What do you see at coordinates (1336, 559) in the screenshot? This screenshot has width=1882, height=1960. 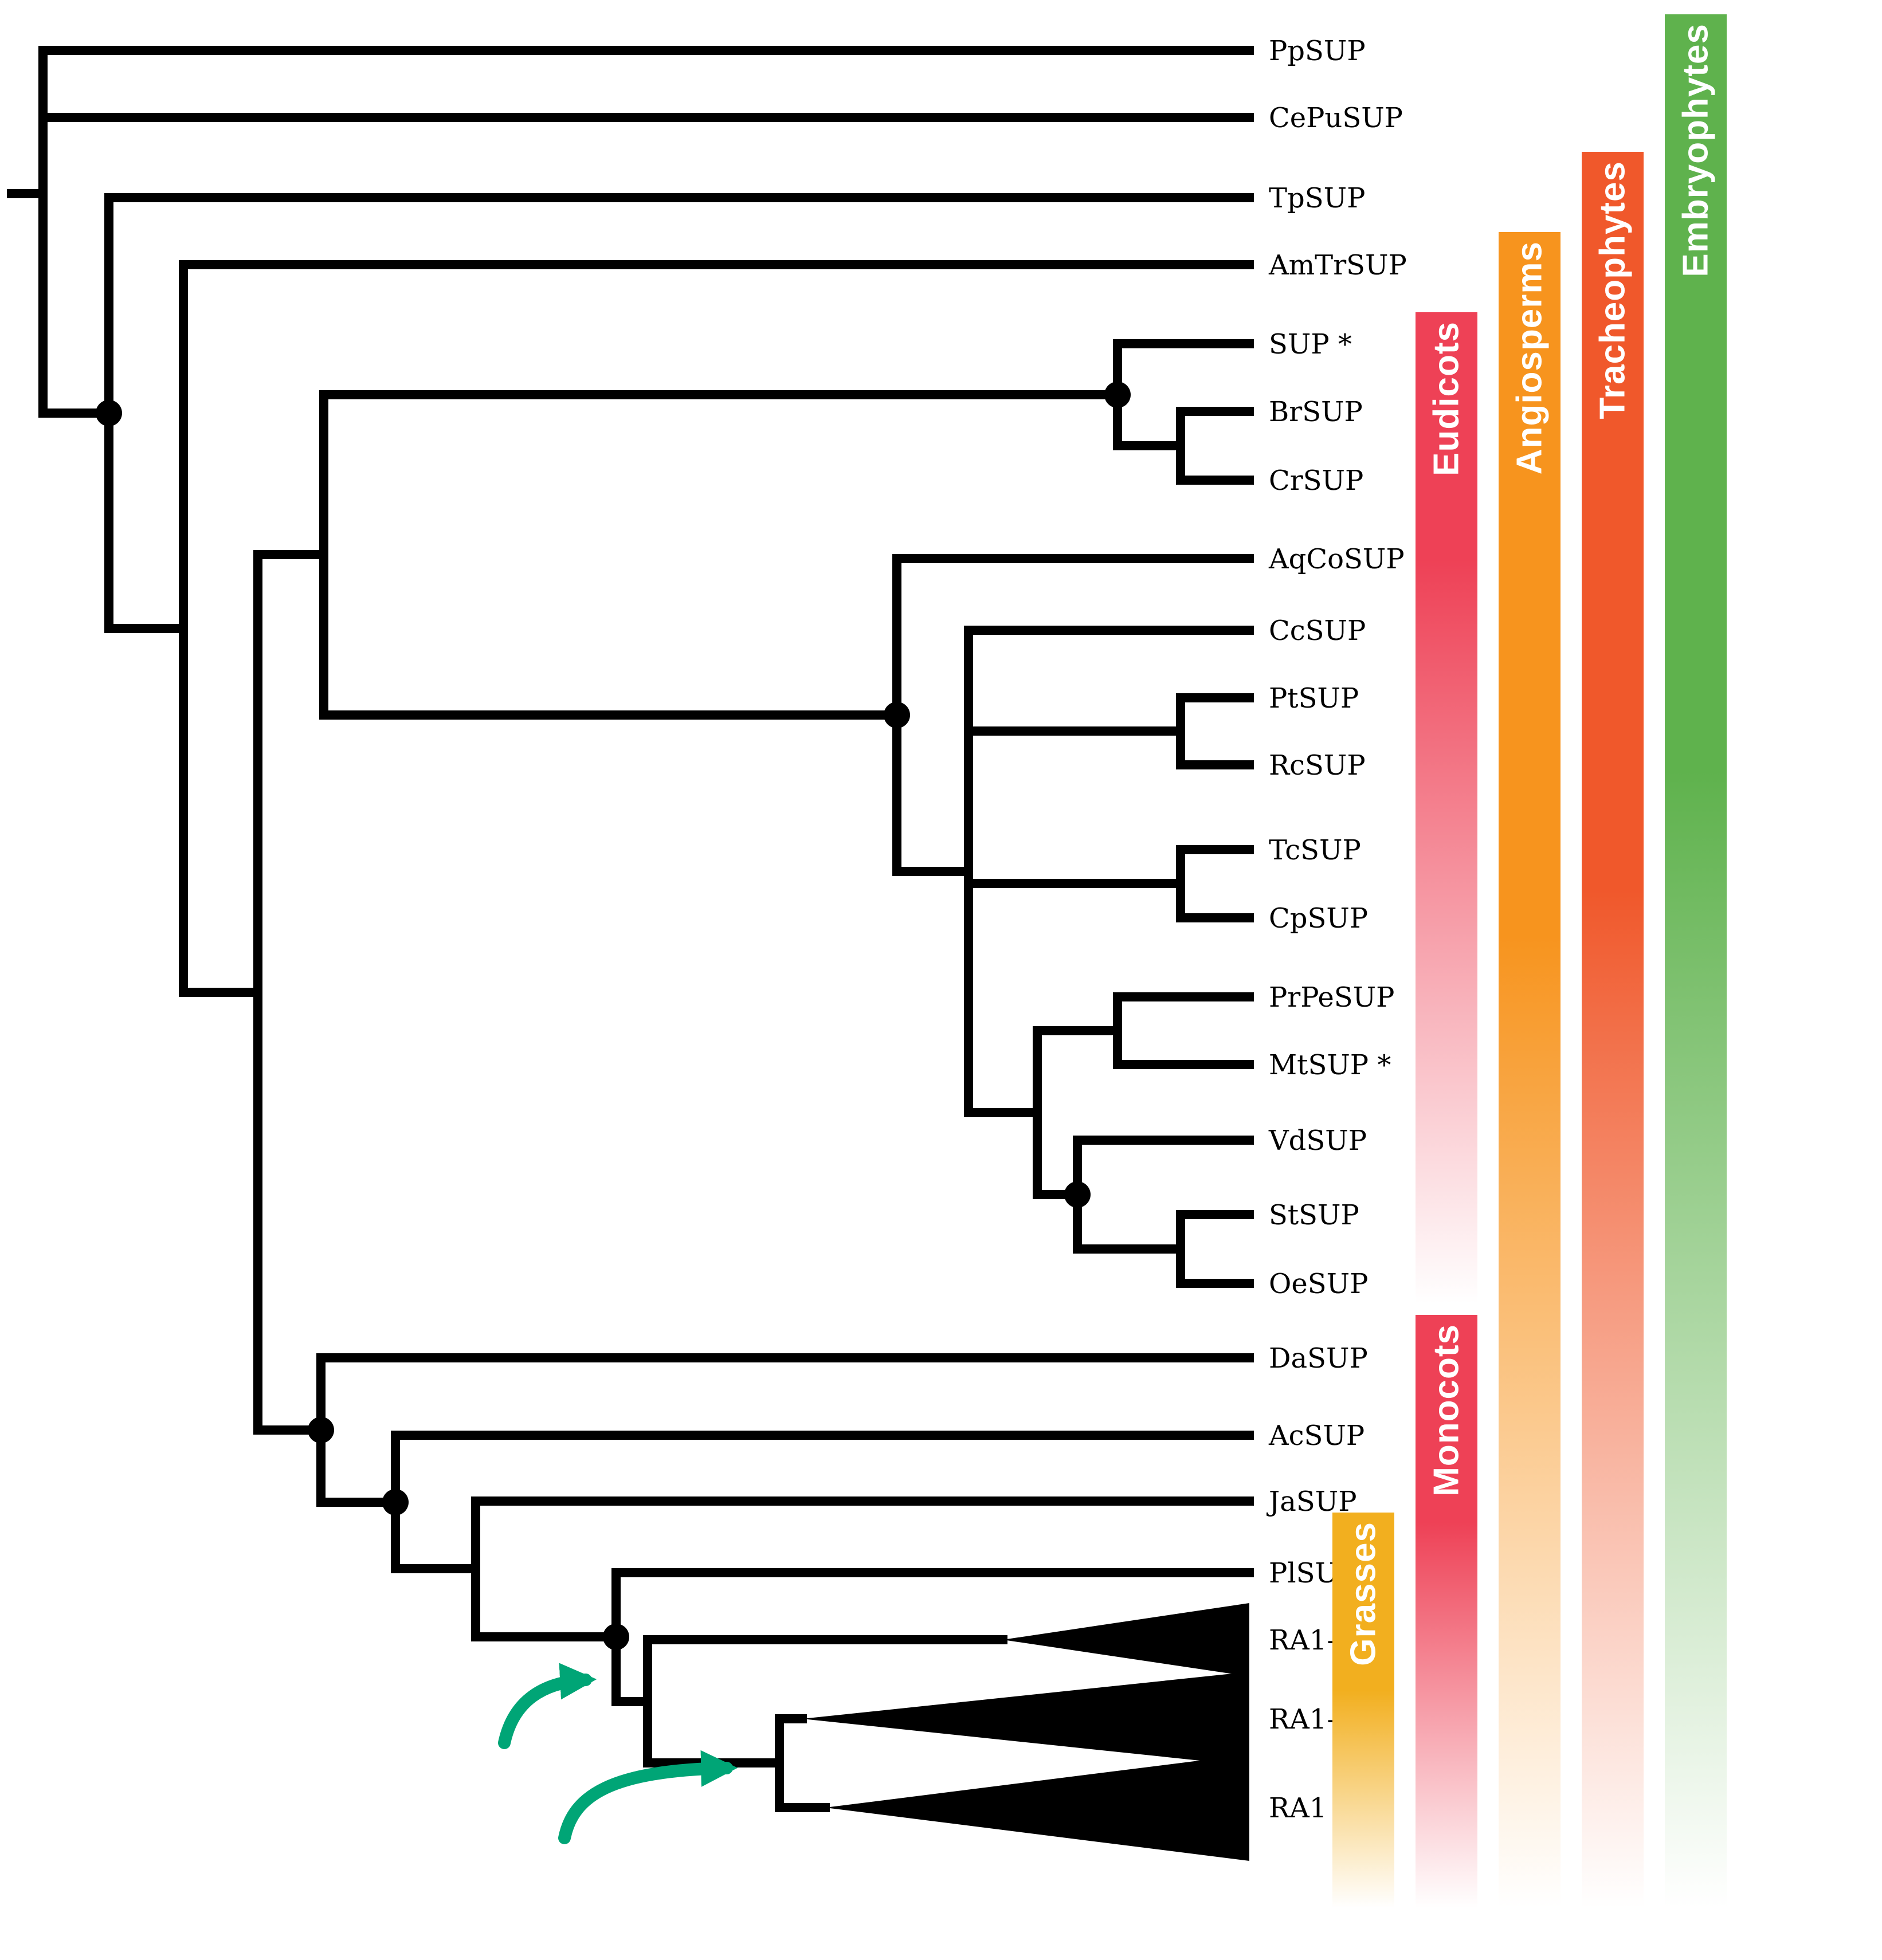 I see `taxon-label: AqCoSUP` at bounding box center [1336, 559].